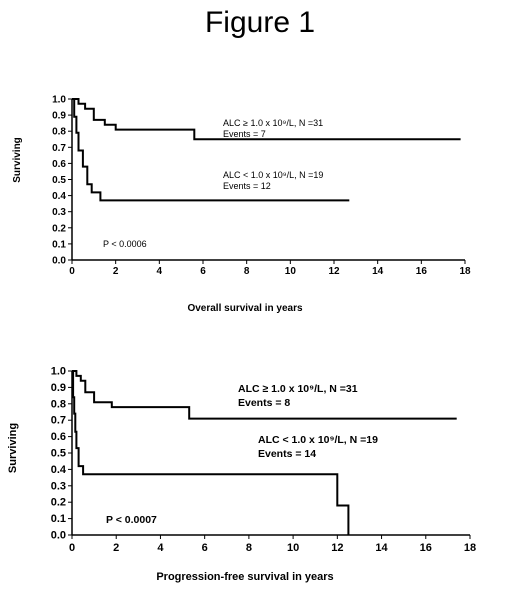 Image resolution: width=520 pixels, height=594 pixels. I want to click on figure-title: Figure 1, so click(260, 22).